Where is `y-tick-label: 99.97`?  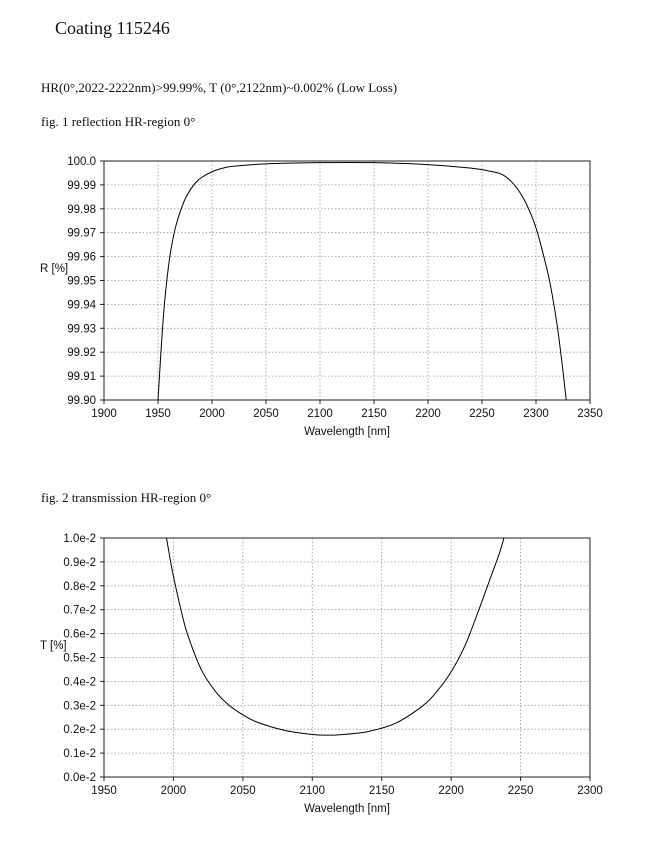 y-tick-label: 99.97 is located at coordinates (81, 234).